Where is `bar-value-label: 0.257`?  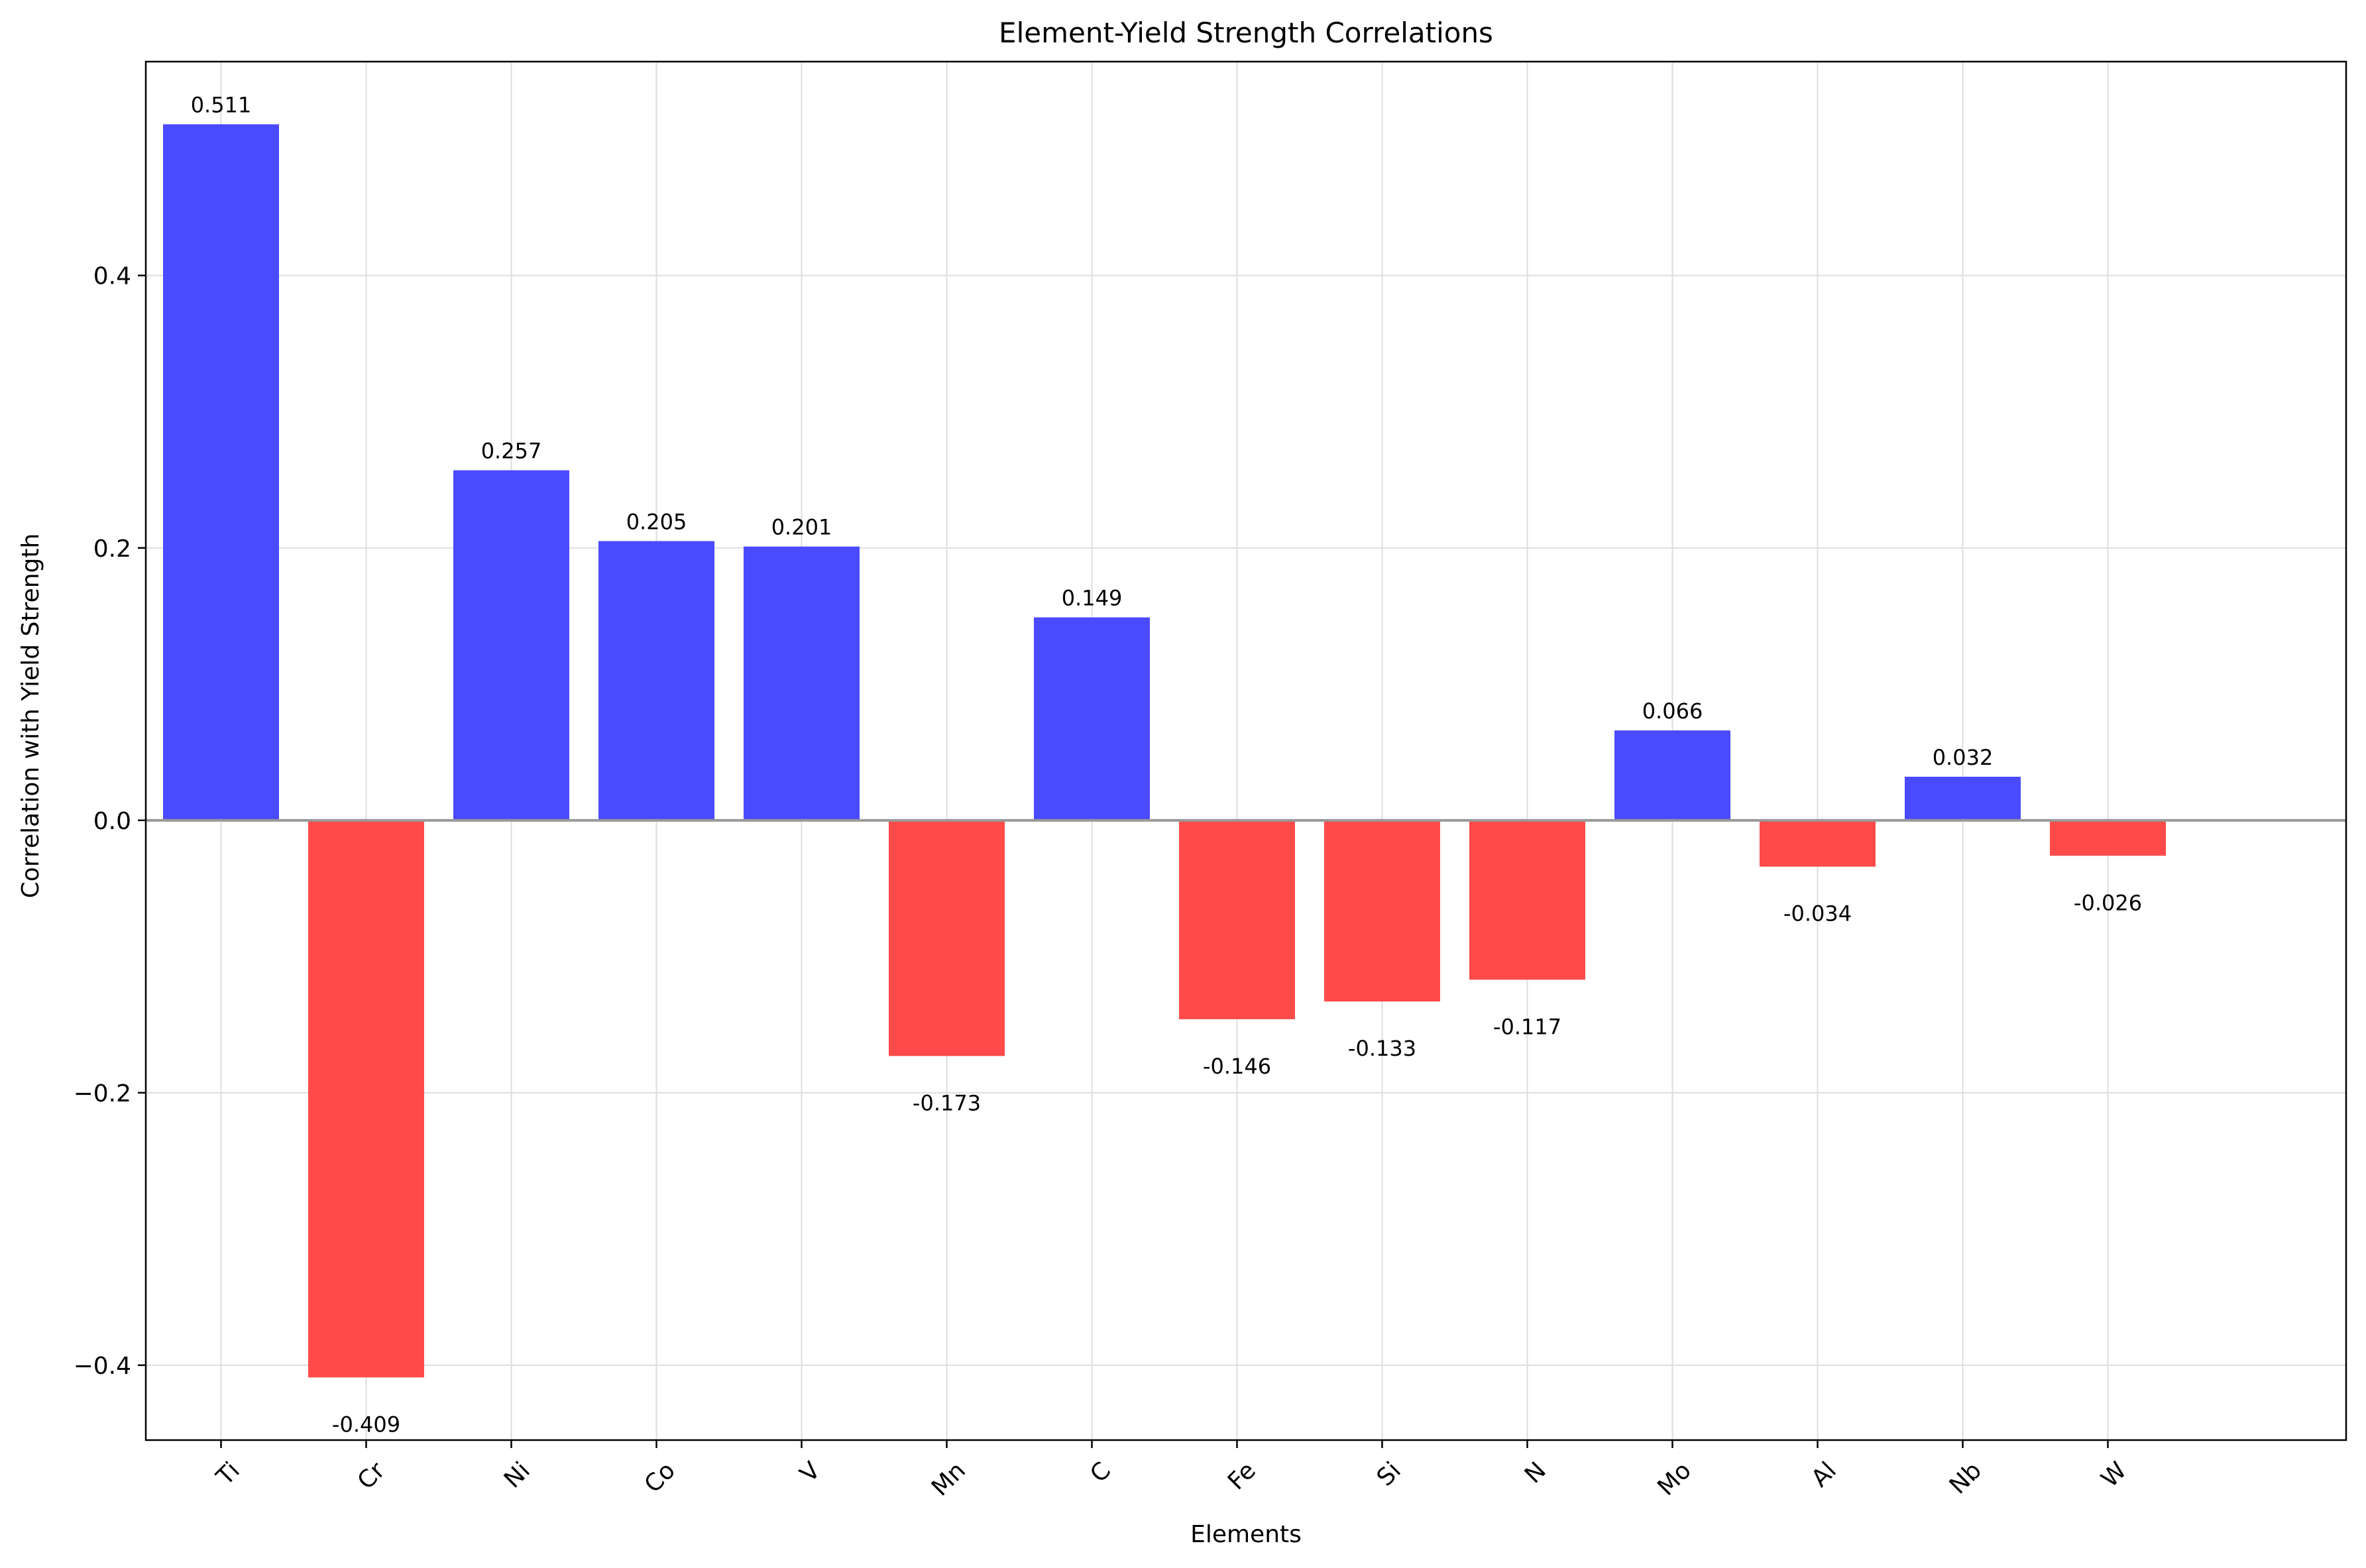 bar-value-label: 0.257 is located at coordinates (511, 452).